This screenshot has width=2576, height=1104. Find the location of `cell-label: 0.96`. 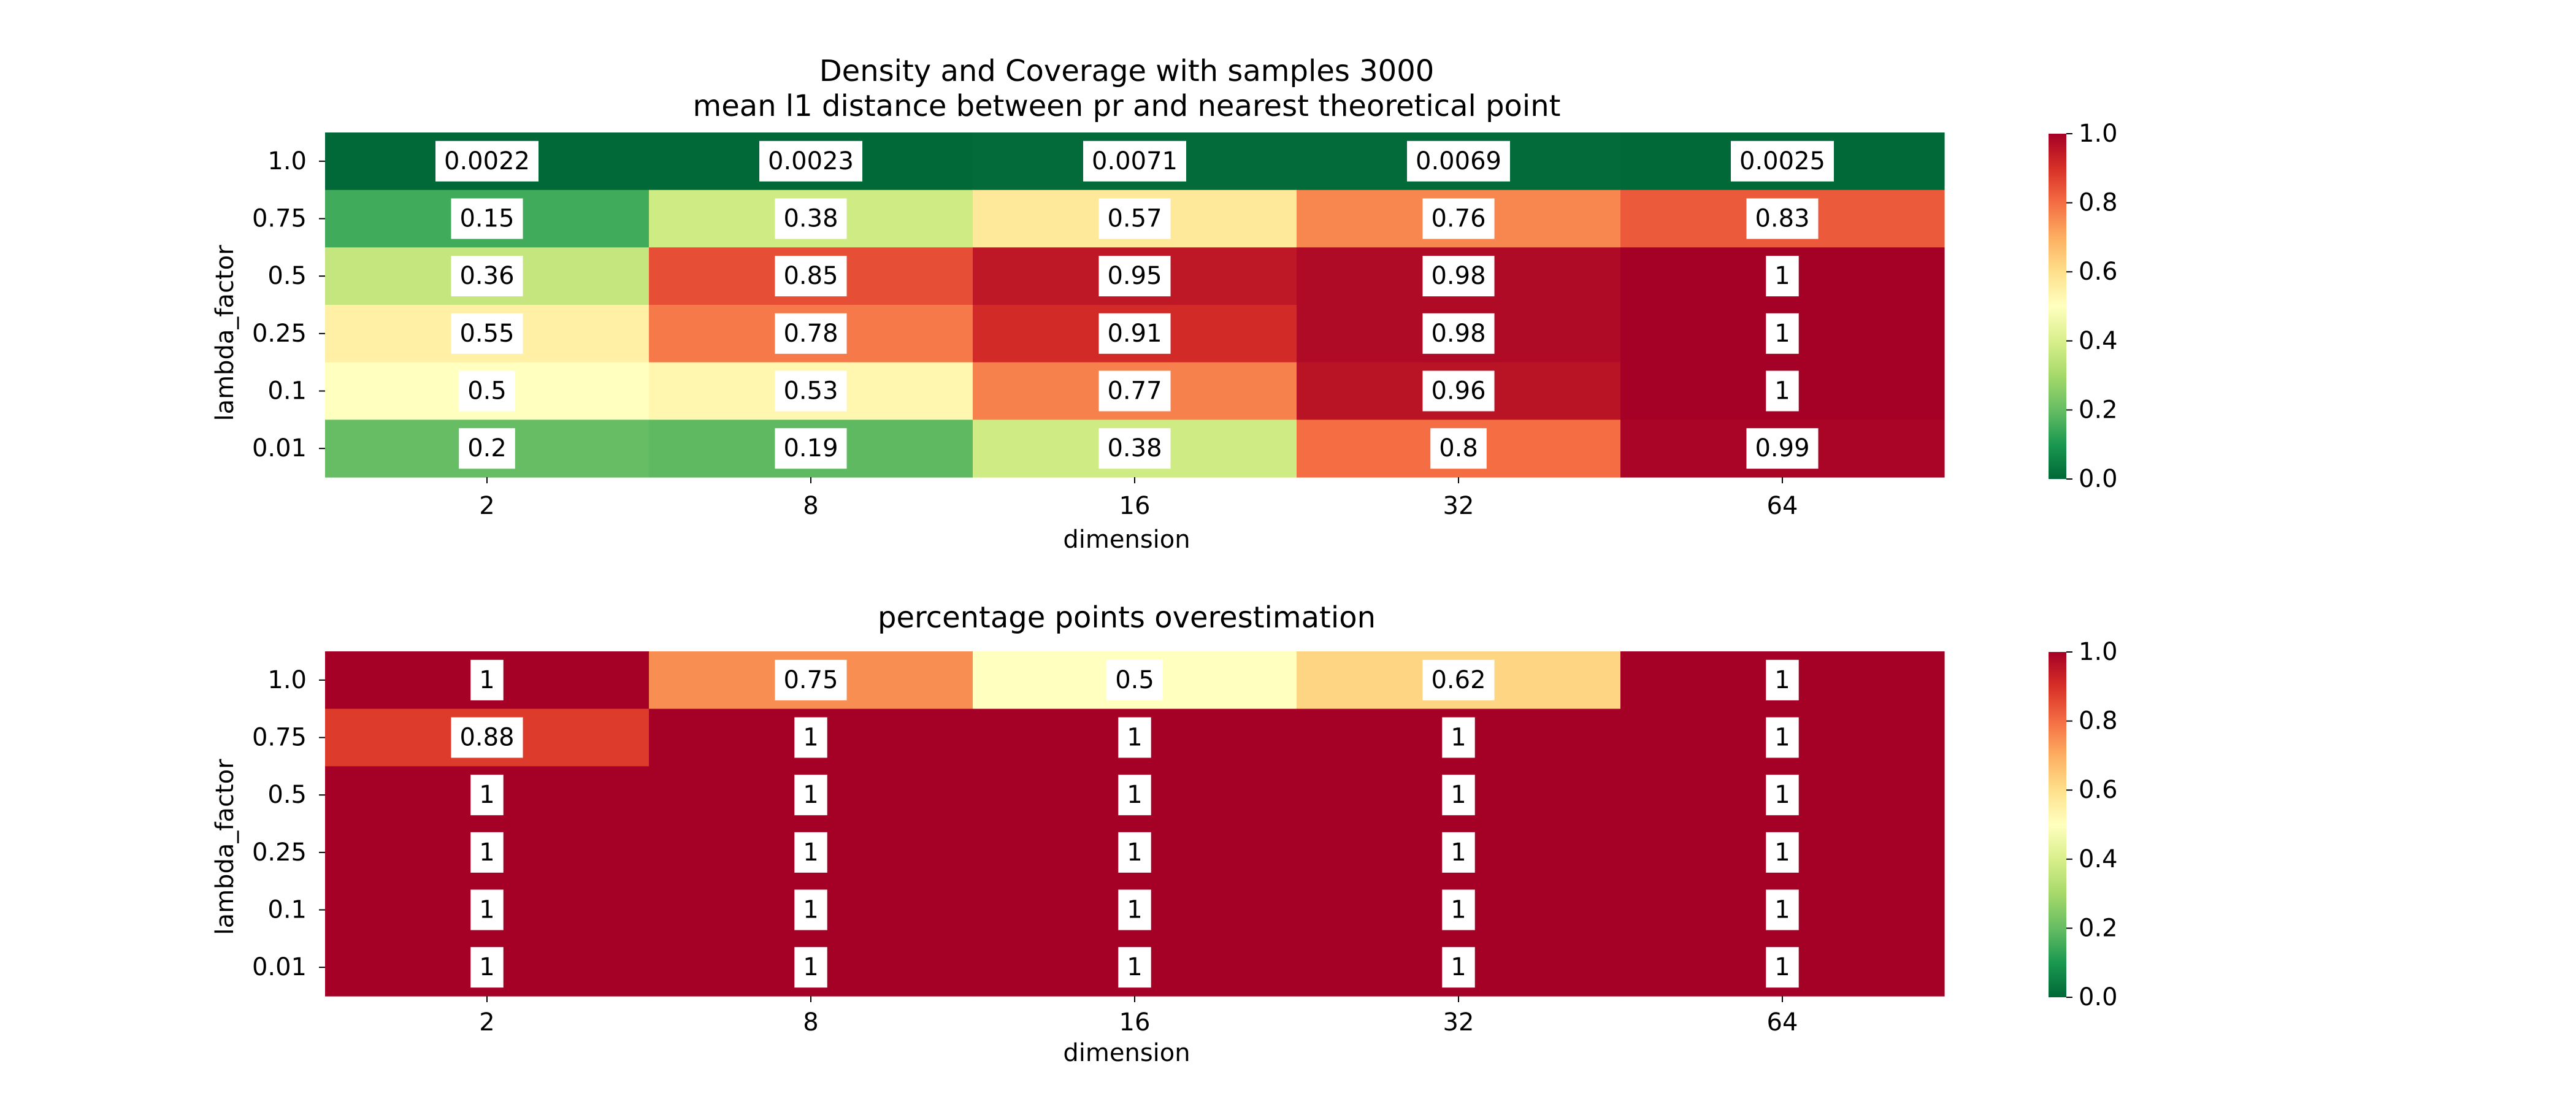

cell-label: 0.96 is located at coordinates (1458, 391).